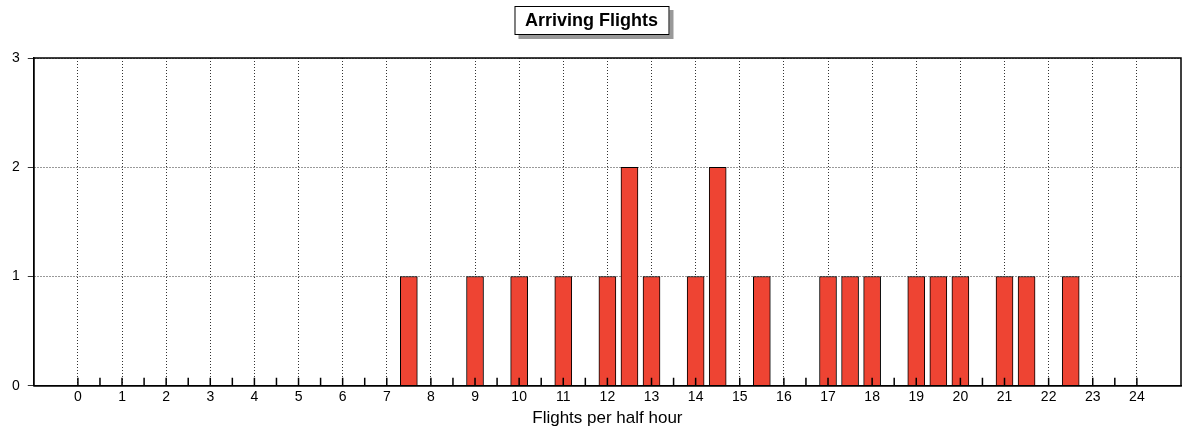 This screenshot has width=1183, height=437. What do you see at coordinates (431, 396) in the screenshot?
I see `x-tick-label: 8` at bounding box center [431, 396].